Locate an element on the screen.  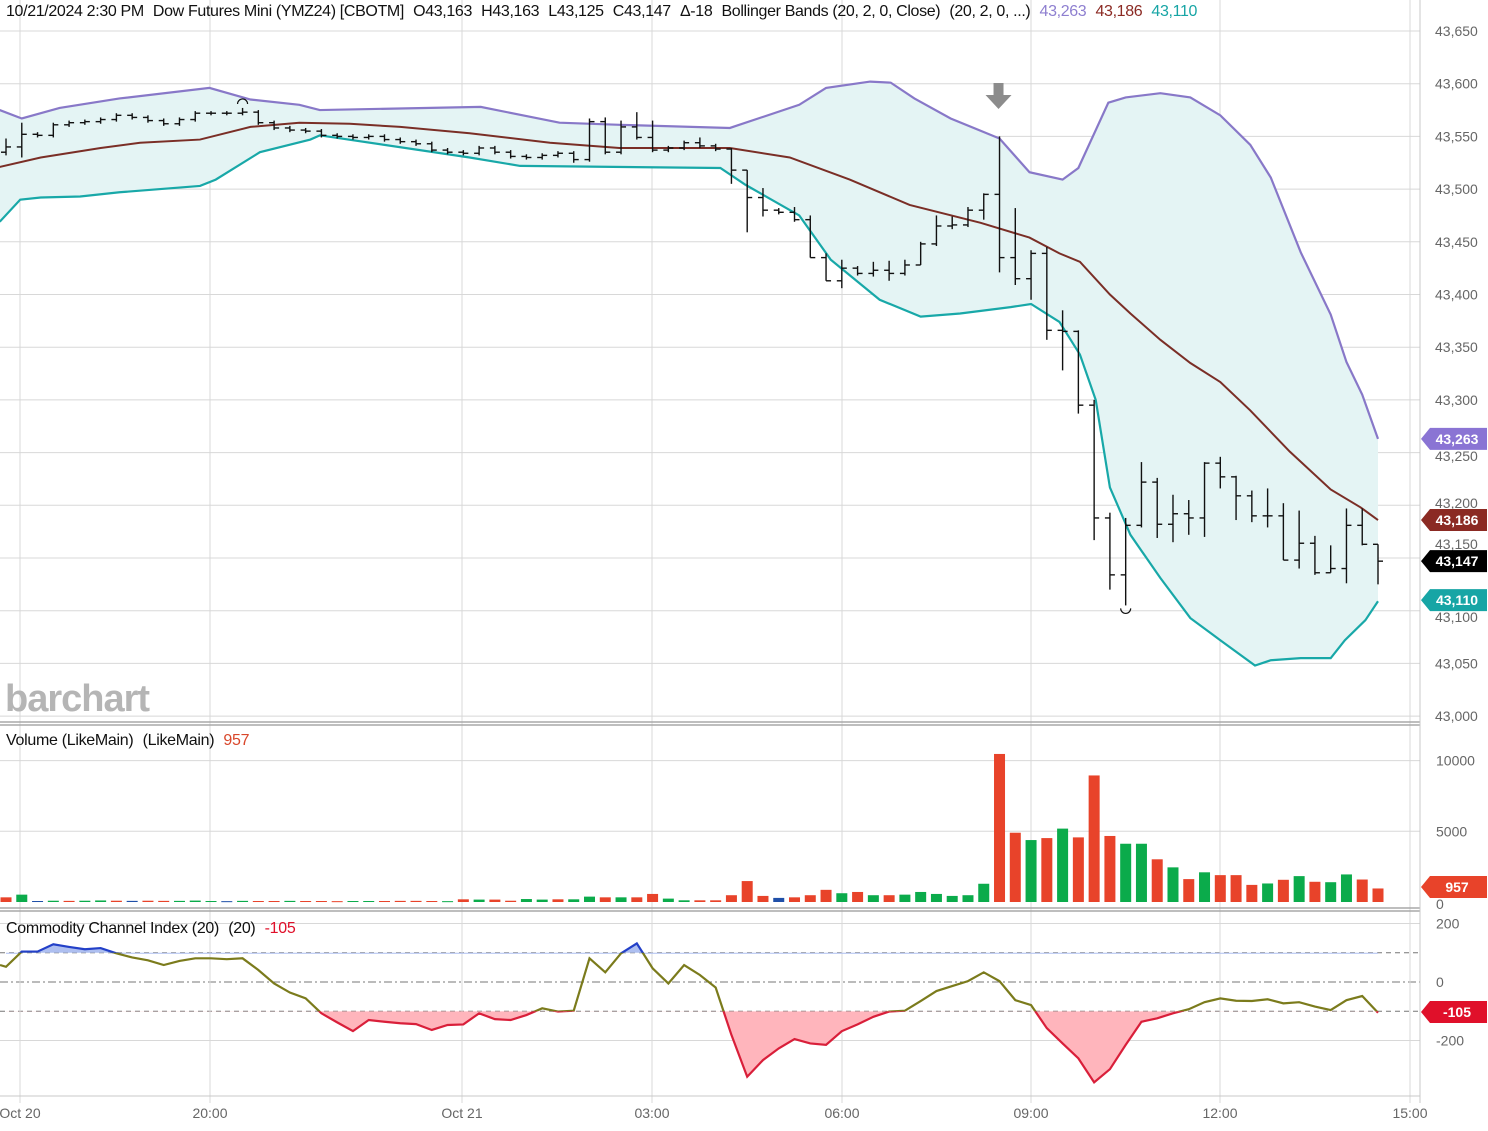
header-study: Bollinger Bands (20, 2, 0, Close) is located at coordinates (831, 11).